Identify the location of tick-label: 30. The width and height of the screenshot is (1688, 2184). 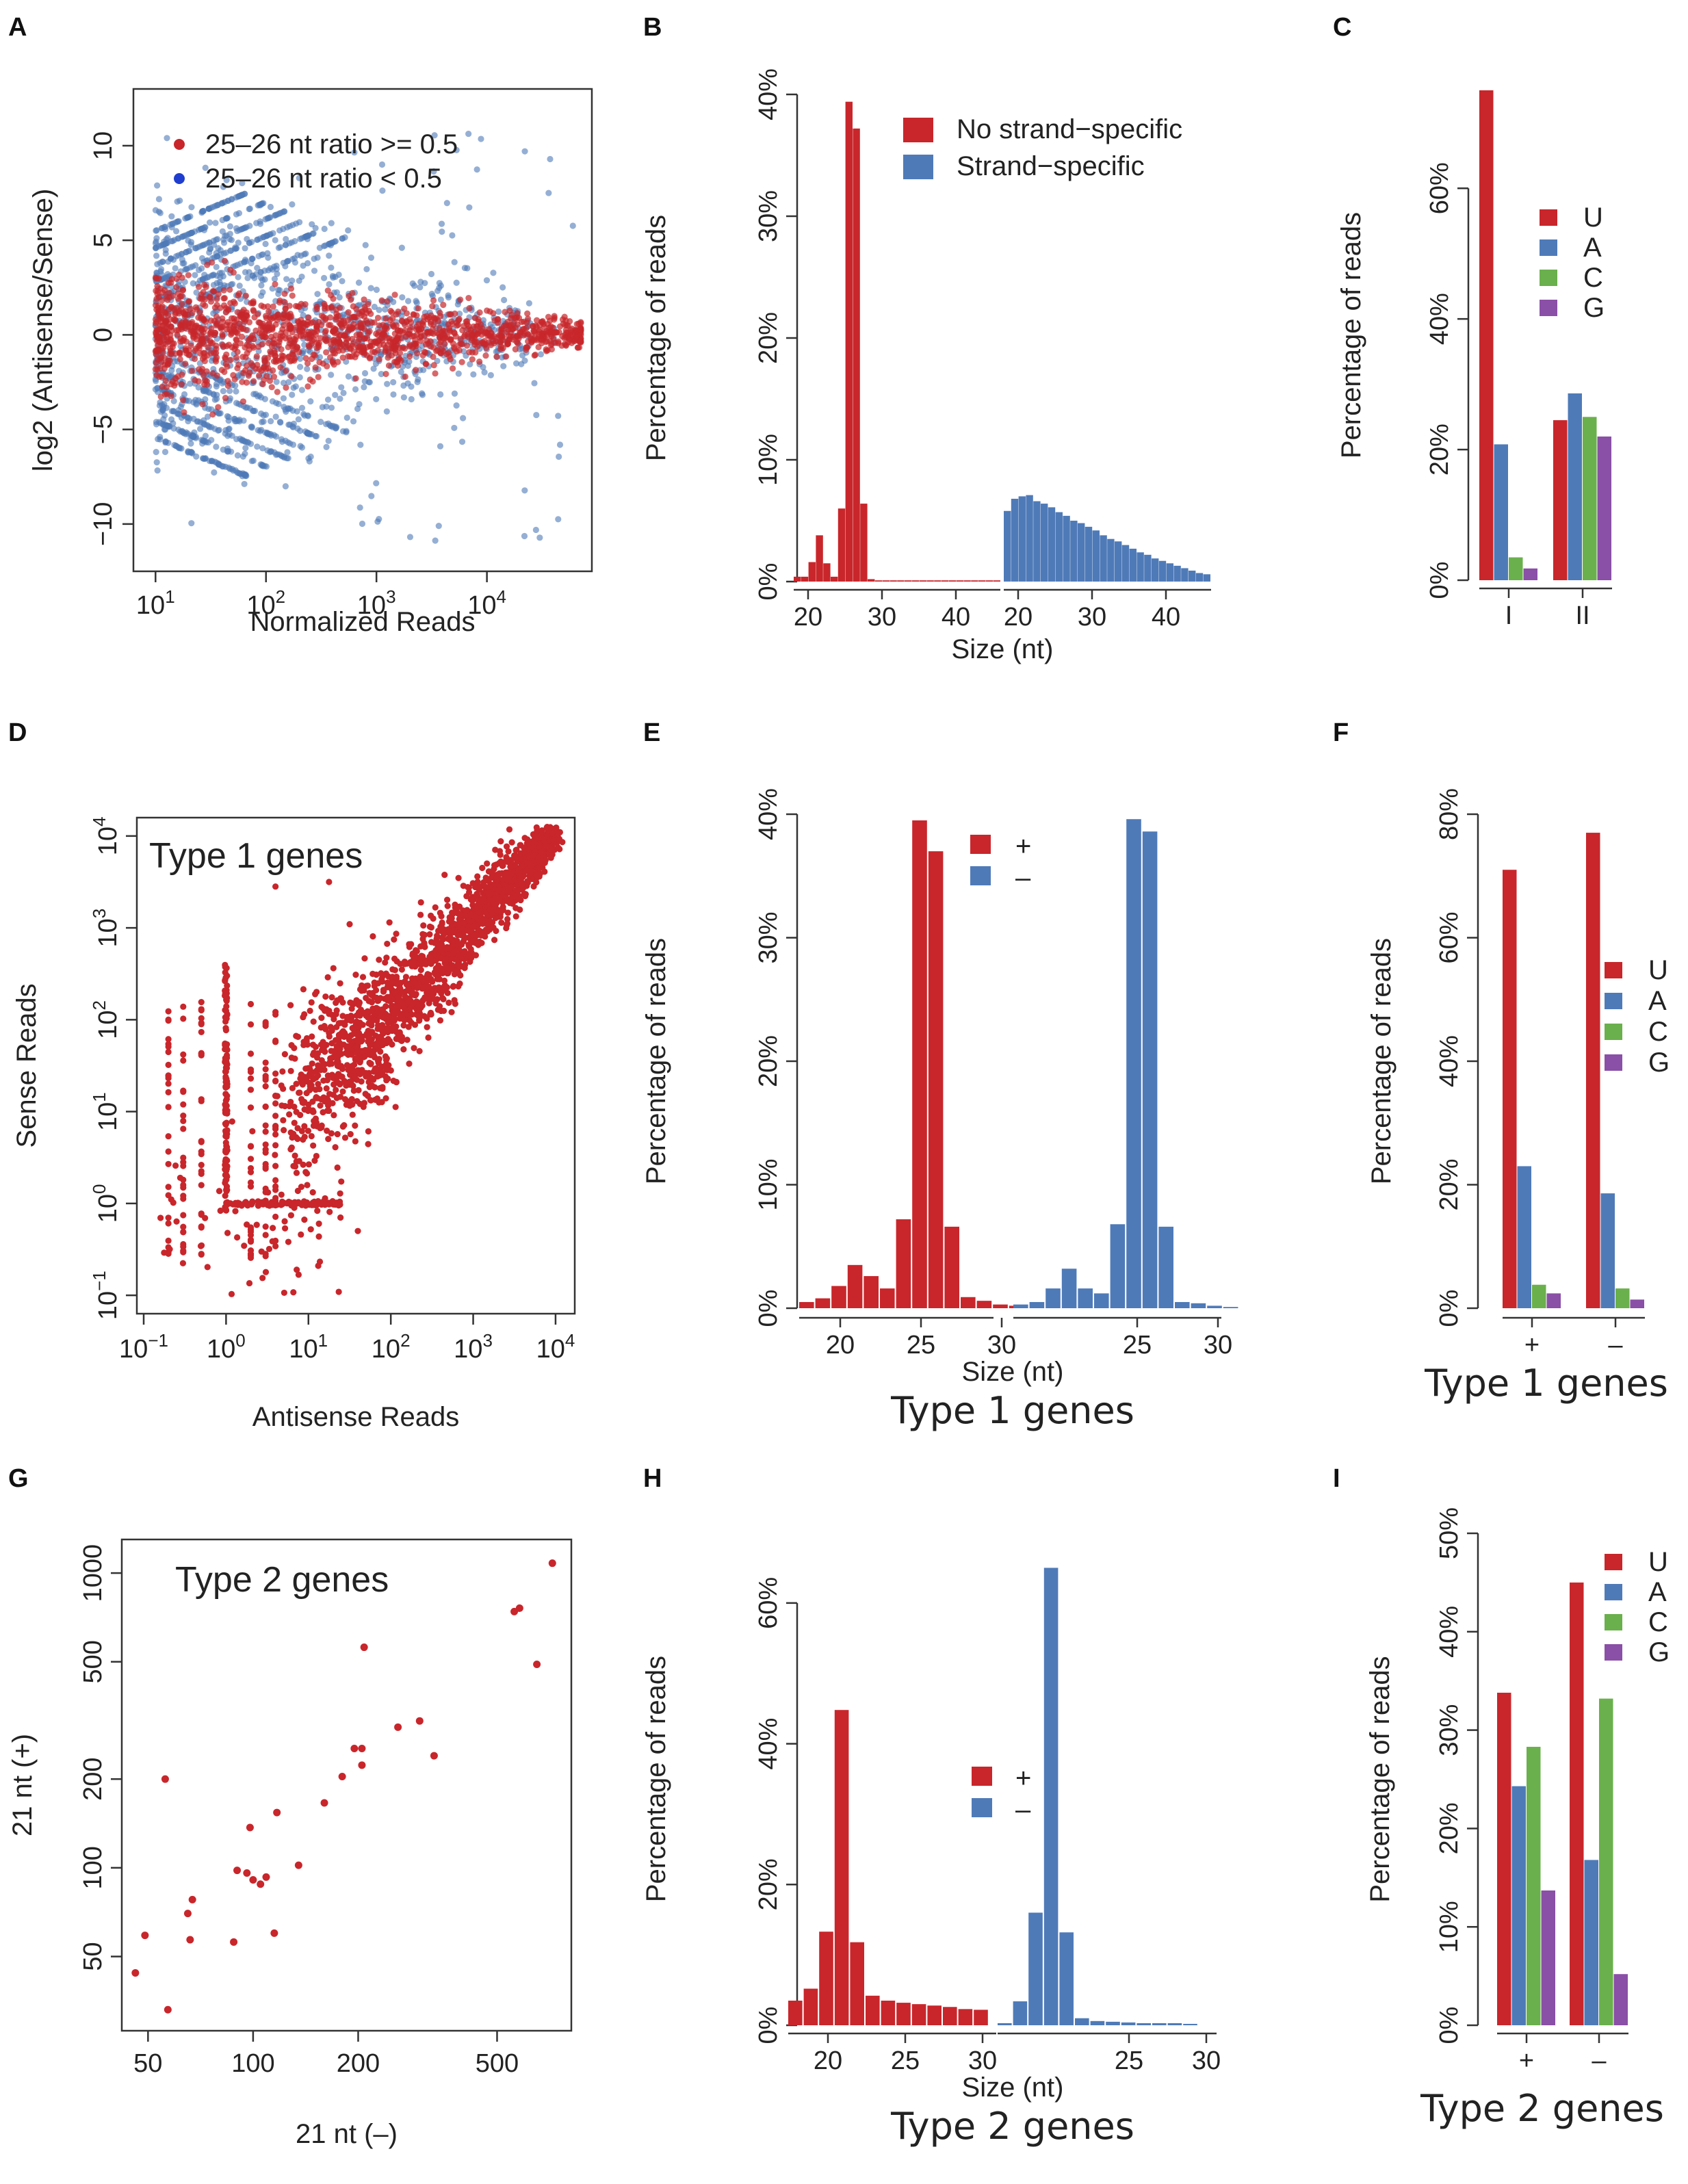
(882, 617).